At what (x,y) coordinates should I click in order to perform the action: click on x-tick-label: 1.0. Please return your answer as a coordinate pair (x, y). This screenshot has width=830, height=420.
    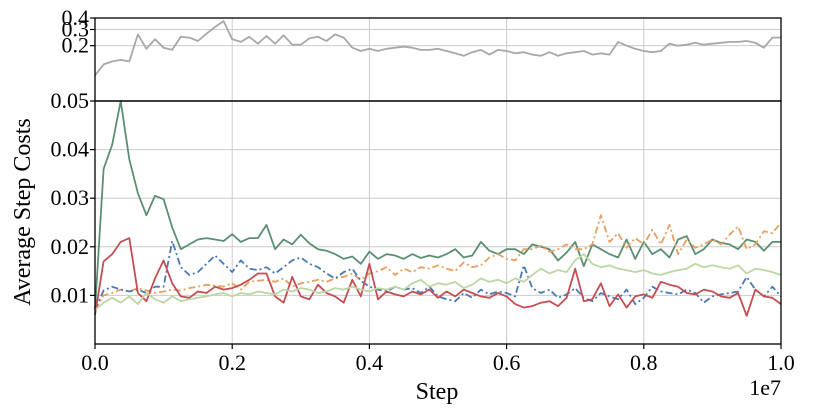
    Looking at the image, I should click on (781, 362).